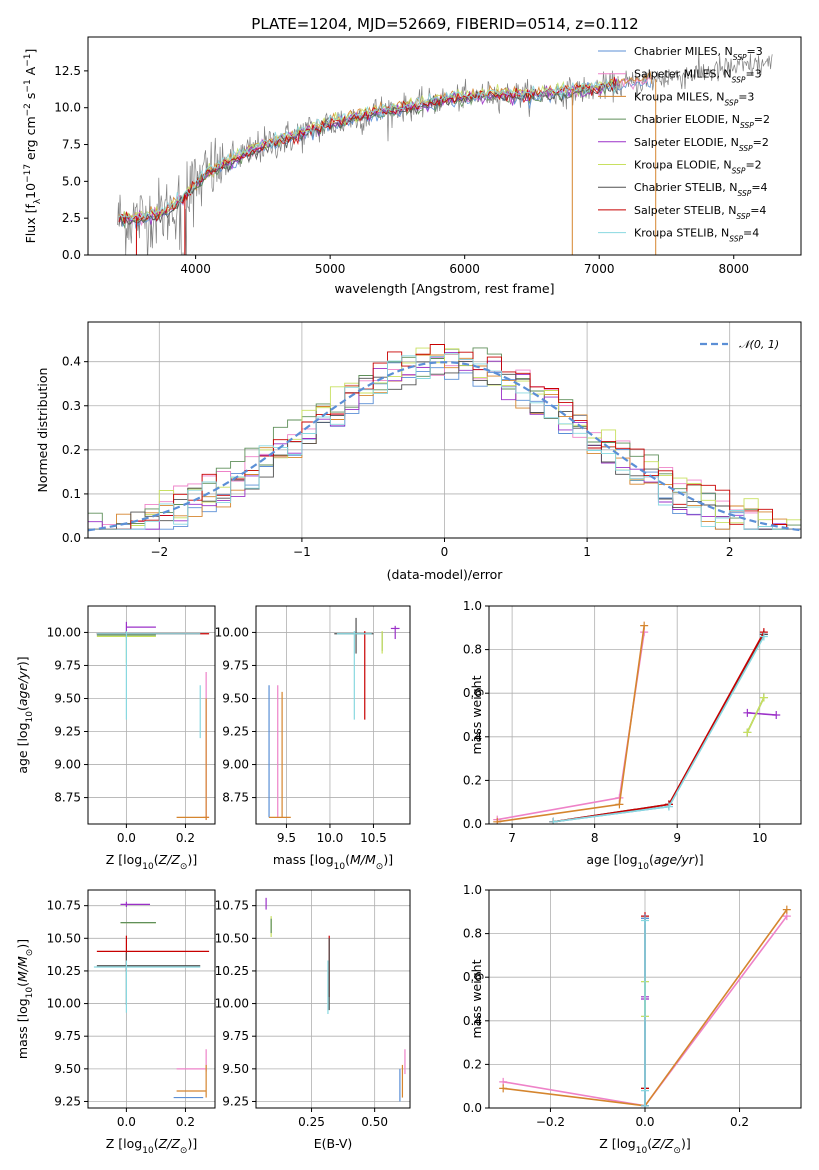  What do you see at coordinates (444, 288) in the screenshot?
I see `x-axis-label: wavelength [Angstrom, rest frame]` at bounding box center [444, 288].